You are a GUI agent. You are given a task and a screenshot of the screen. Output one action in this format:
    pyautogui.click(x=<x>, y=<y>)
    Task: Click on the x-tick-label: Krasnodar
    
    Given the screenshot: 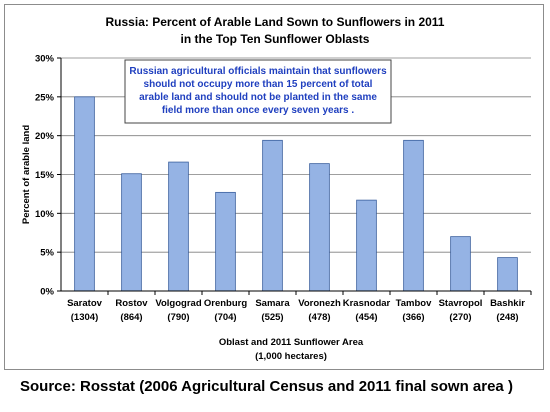 What is the action you would take?
    pyautogui.click(x=367, y=303)
    